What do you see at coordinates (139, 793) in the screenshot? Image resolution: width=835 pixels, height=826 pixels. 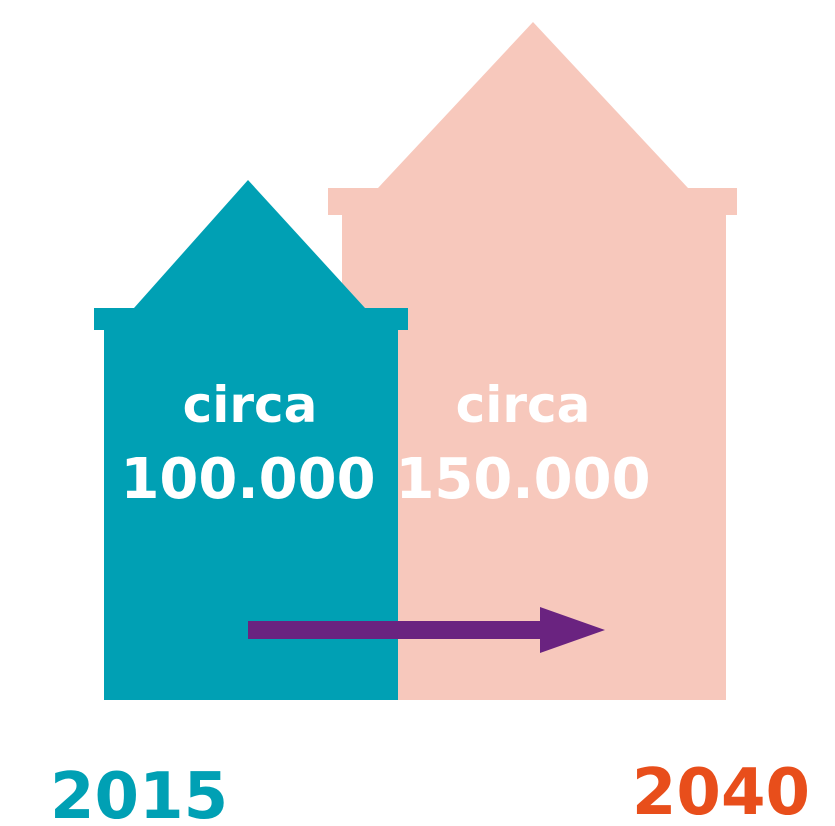 I see `year-start: 2015` at bounding box center [139, 793].